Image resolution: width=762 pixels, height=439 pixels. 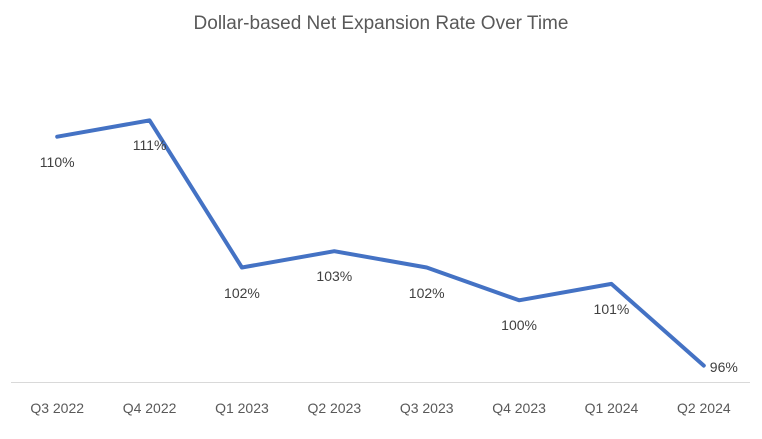 What do you see at coordinates (57, 161) in the screenshot?
I see `data-label: 110%` at bounding box center [57, 161].